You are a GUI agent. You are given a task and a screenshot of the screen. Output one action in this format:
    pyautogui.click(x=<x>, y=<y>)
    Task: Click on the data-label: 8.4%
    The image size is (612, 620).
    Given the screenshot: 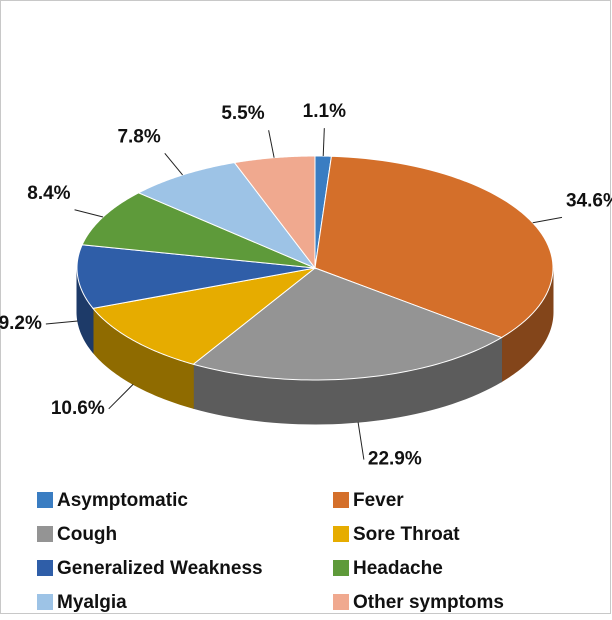 What is the action you would take?
    pyautogui.click(x=48, y=193)
    